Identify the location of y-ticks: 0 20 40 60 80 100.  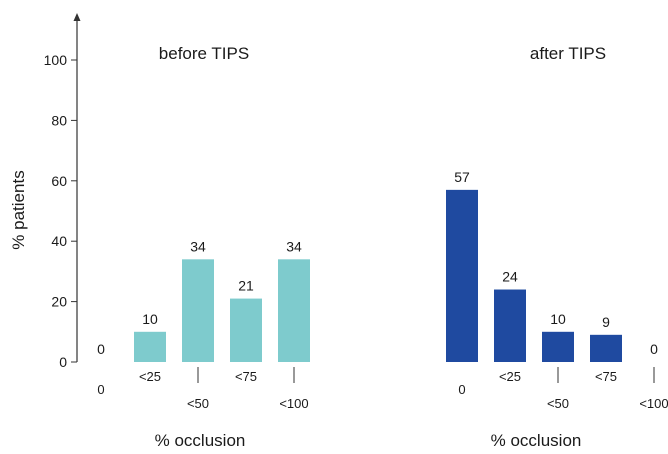
(60, 211).